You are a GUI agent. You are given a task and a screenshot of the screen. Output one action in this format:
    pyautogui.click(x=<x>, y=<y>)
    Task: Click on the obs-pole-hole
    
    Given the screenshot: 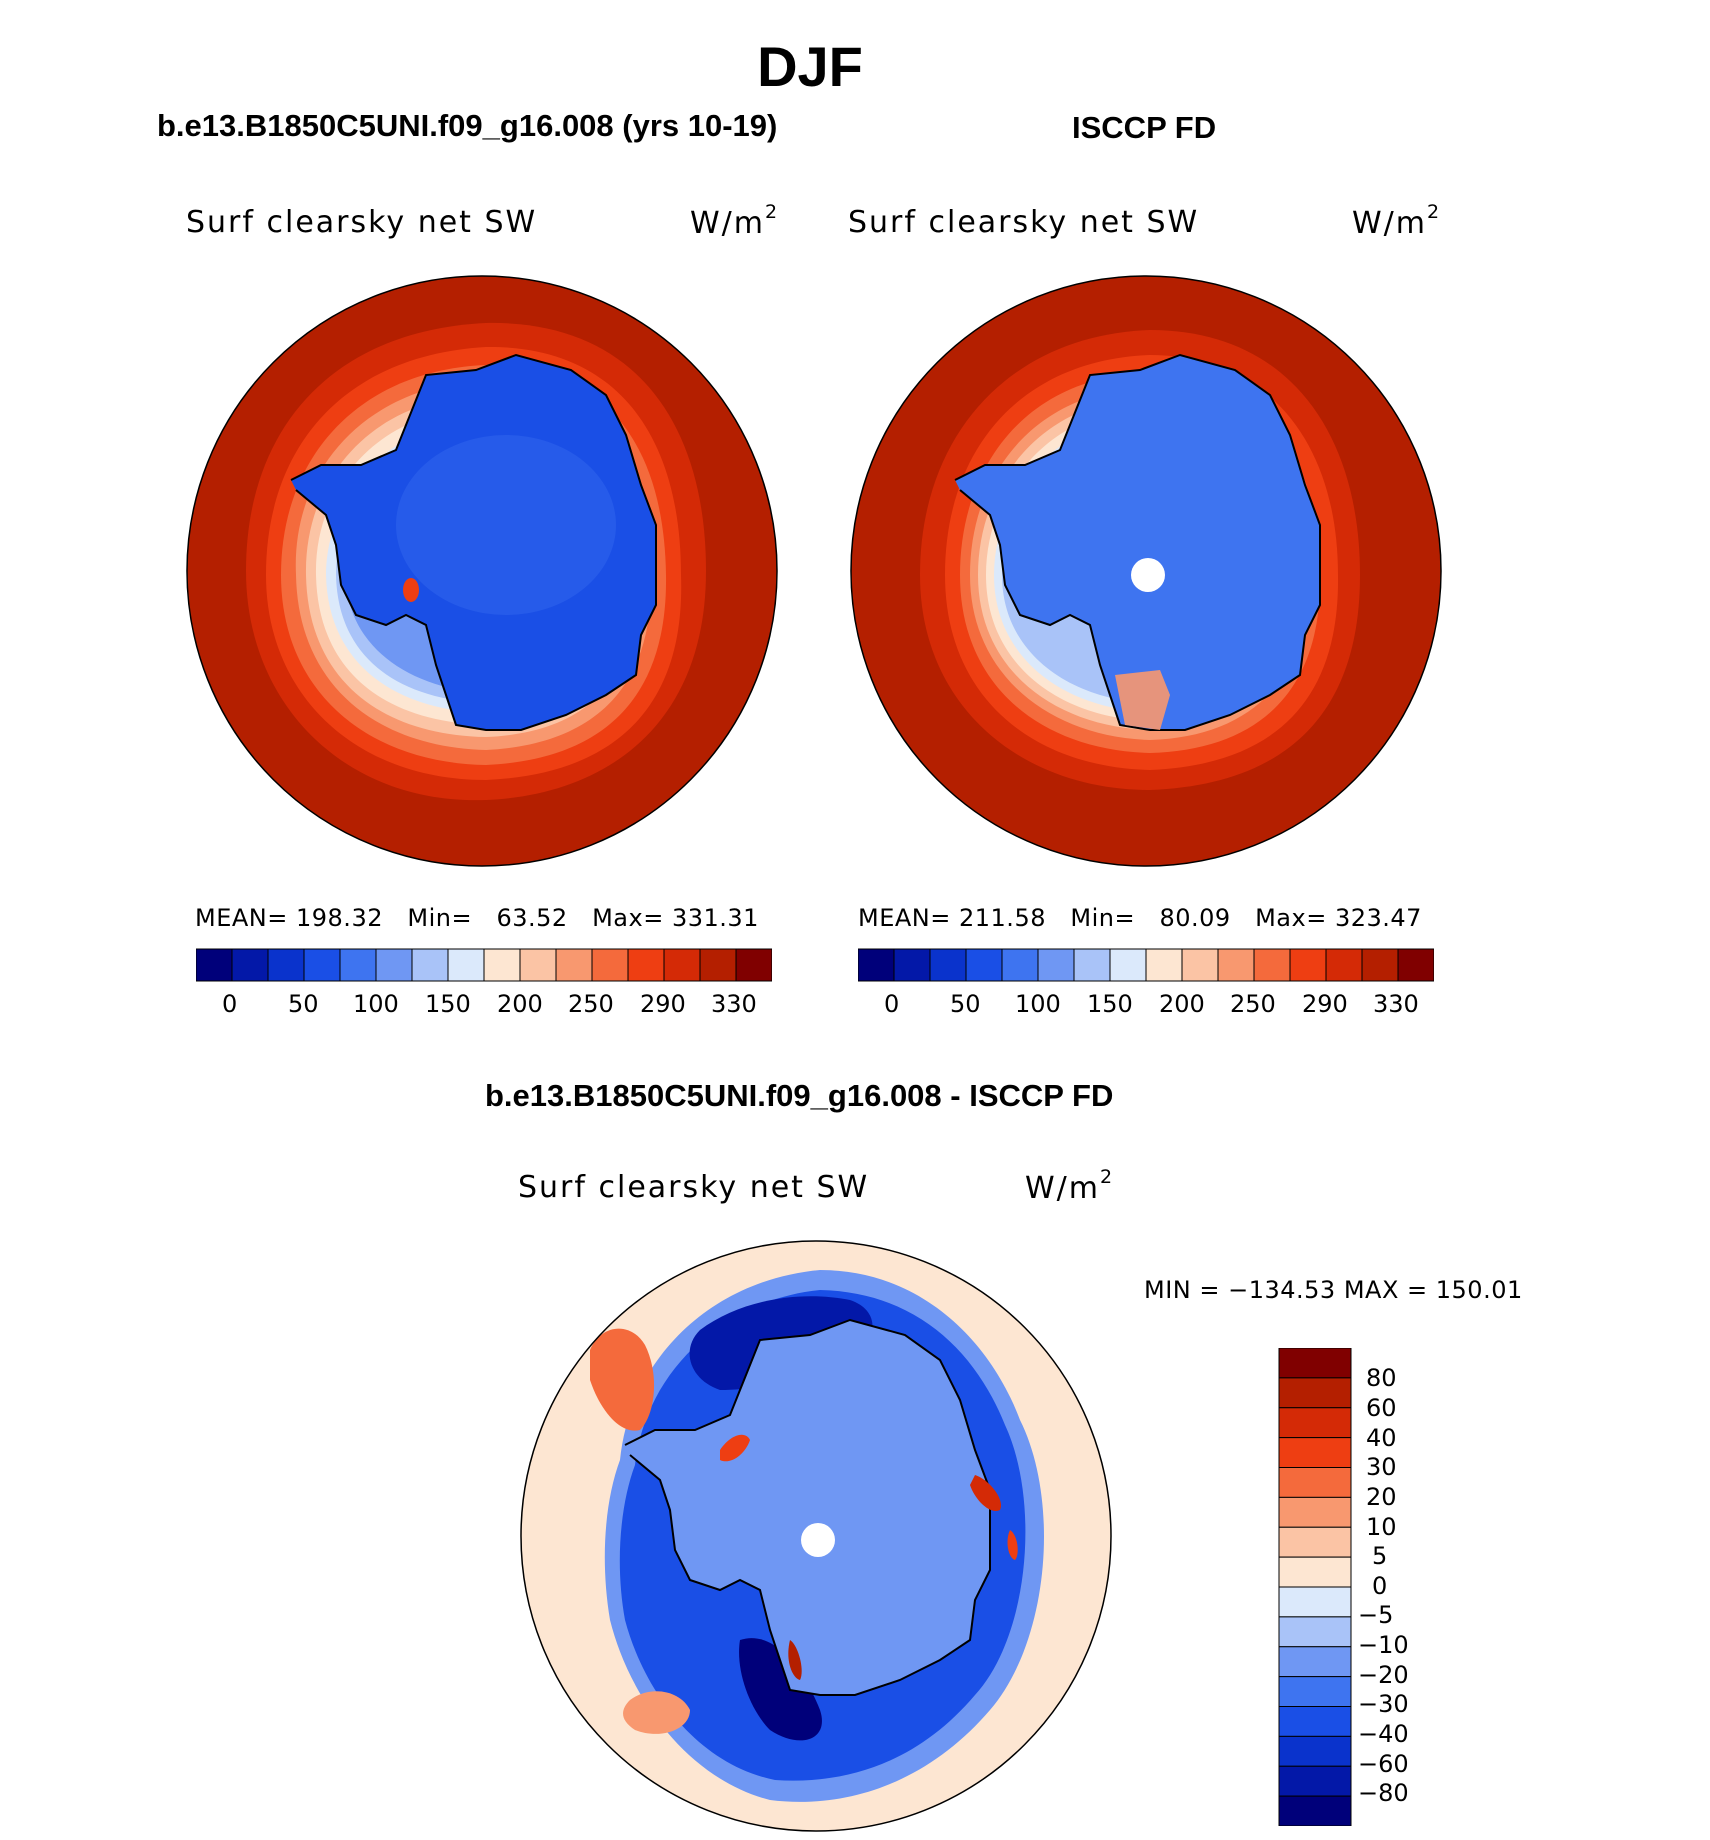 What is the action you would take?
    pyautogui.click(x=1148, y=575)
    